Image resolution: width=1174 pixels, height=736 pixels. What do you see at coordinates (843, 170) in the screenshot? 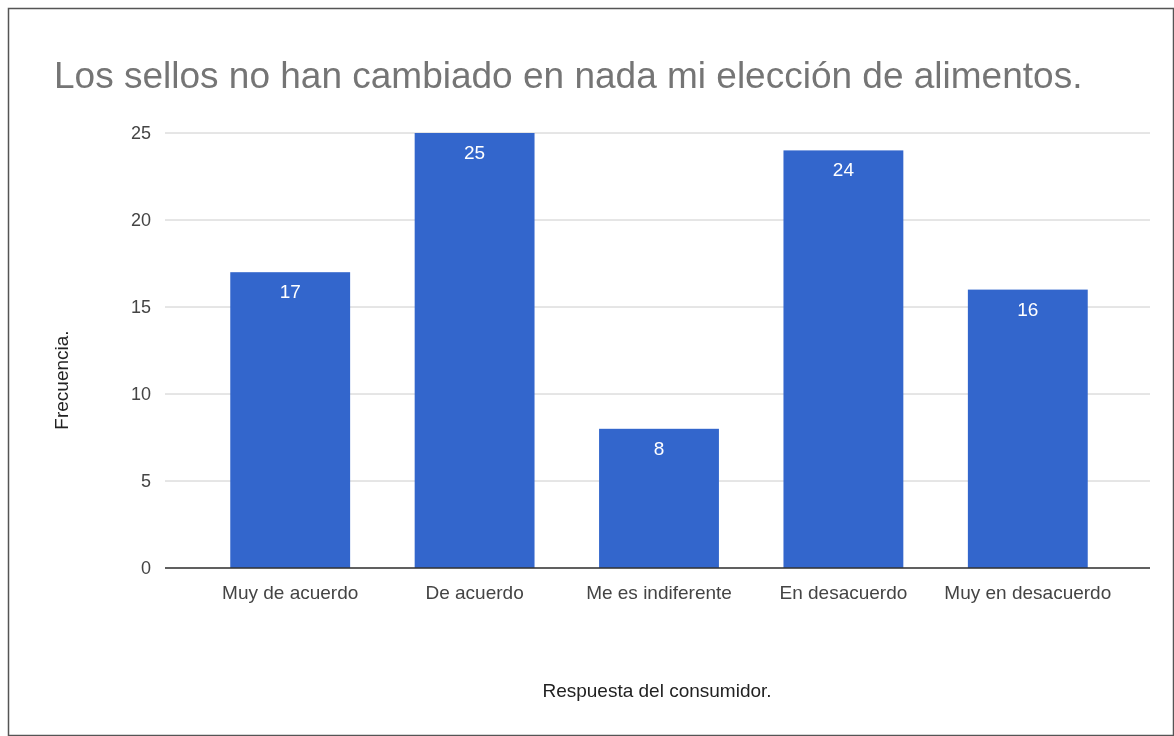
I see `data-label: 24` at bounding box center [843, 170].